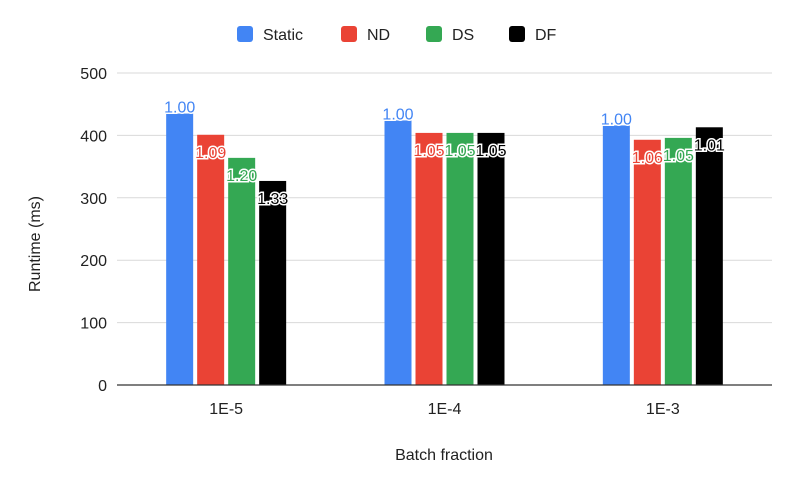 This screenshot has width=797, height=496. What do you see at coordinates (445, 409) in the screenshot?
I see `x-tick-label: 1E-4` at bounding box center [445, 409].